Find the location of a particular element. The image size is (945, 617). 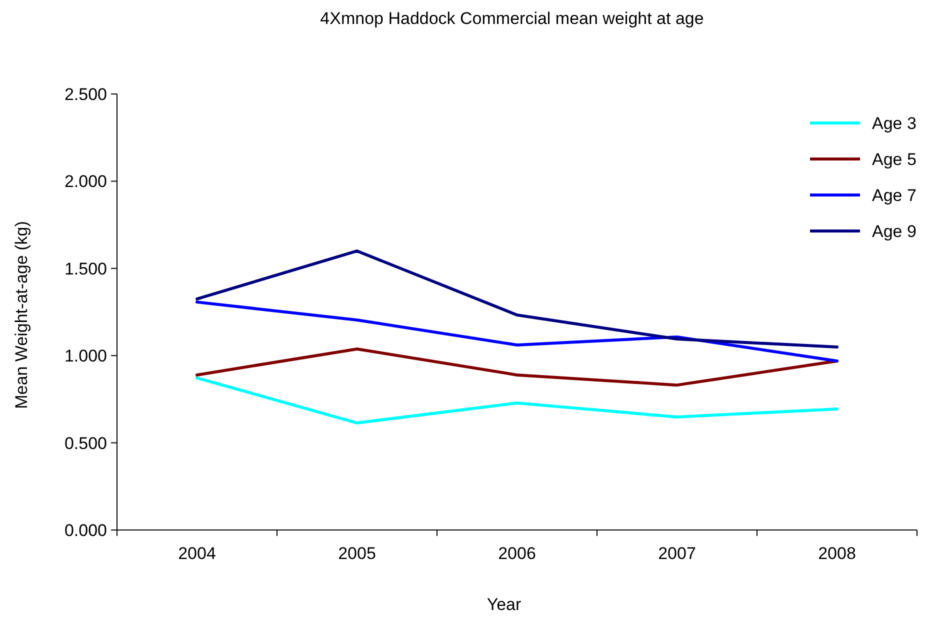

legend-label: Age 9 is located at coordinates (894, 231).